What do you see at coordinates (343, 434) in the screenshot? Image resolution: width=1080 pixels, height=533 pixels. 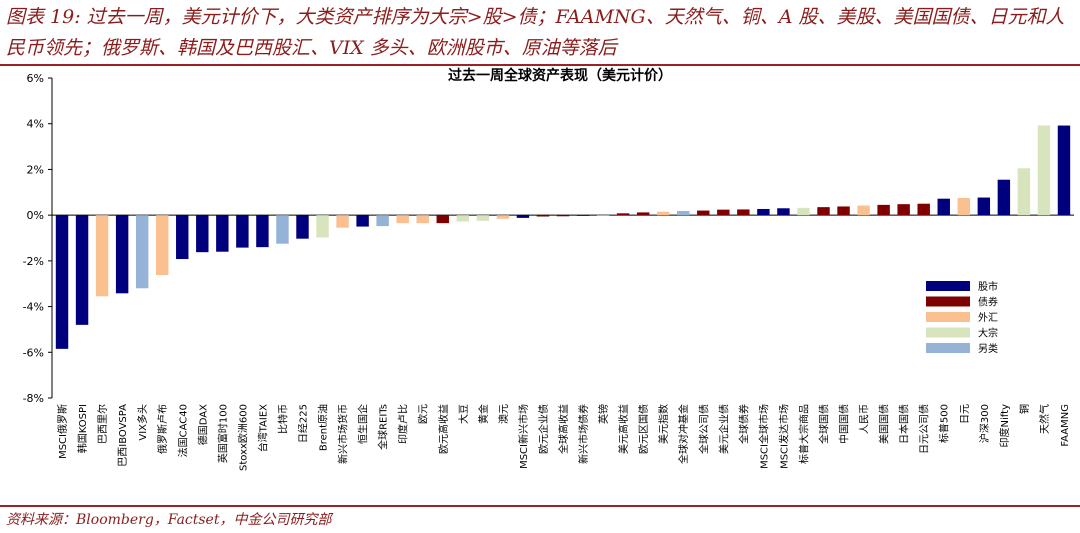 I see `category-label: 新兴市场货币` at bounding box center [343, 434].